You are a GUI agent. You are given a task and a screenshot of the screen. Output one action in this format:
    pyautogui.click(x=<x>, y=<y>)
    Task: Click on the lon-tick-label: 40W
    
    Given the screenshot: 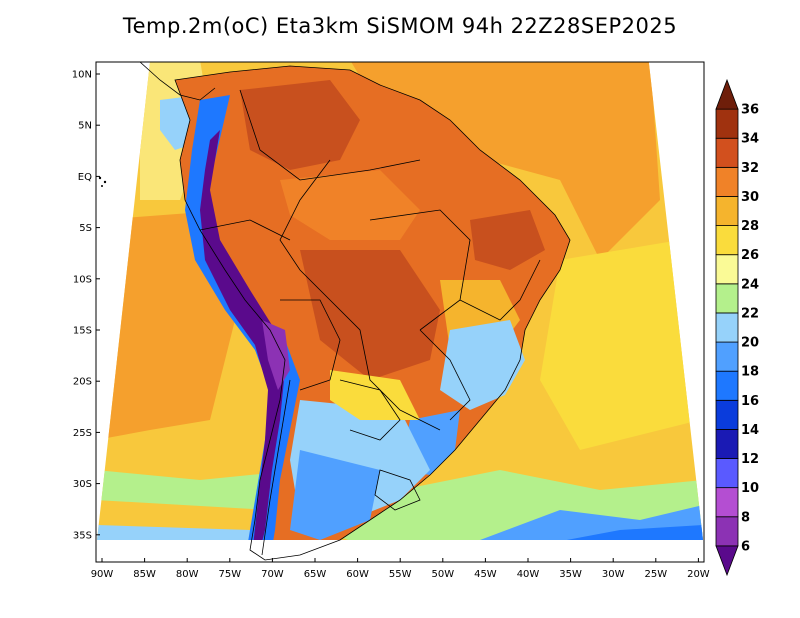 What is the action you would take?
    pyautogui.click(x=528, y=574)
    